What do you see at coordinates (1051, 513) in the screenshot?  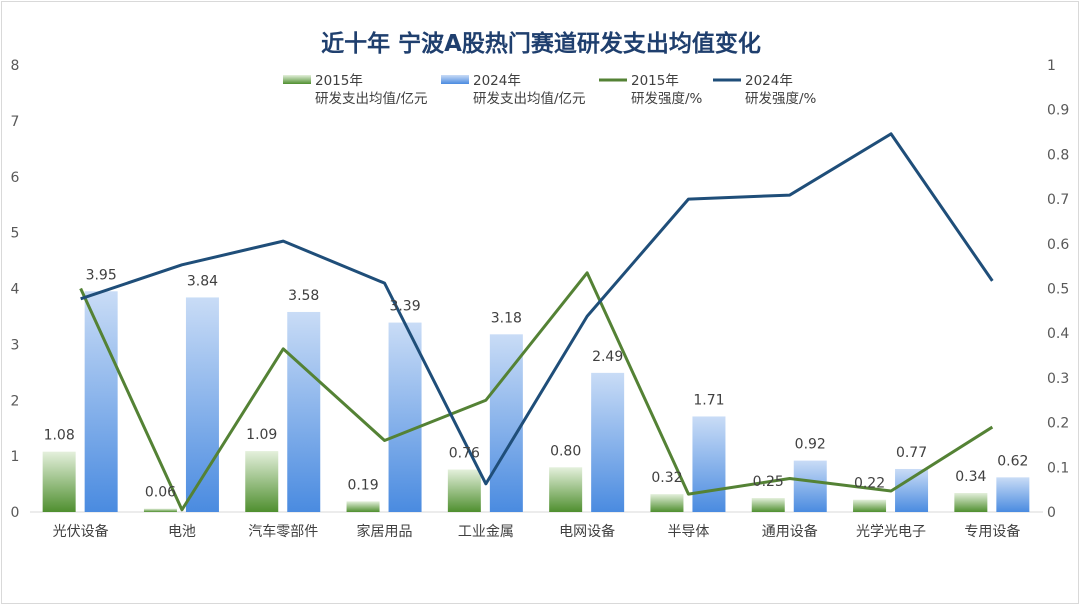 I see `right-axis-tick: 0` at bounding box center [1051, 513].